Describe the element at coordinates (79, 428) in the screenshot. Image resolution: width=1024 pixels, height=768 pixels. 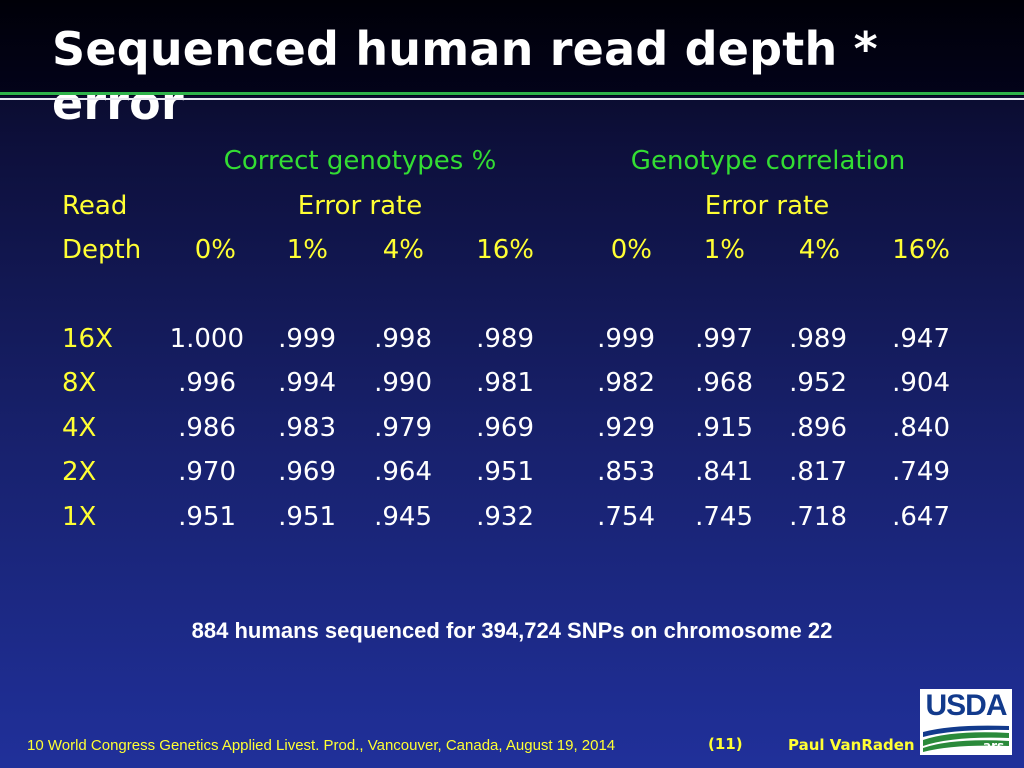
I see `depth-label: 4X` at that location.